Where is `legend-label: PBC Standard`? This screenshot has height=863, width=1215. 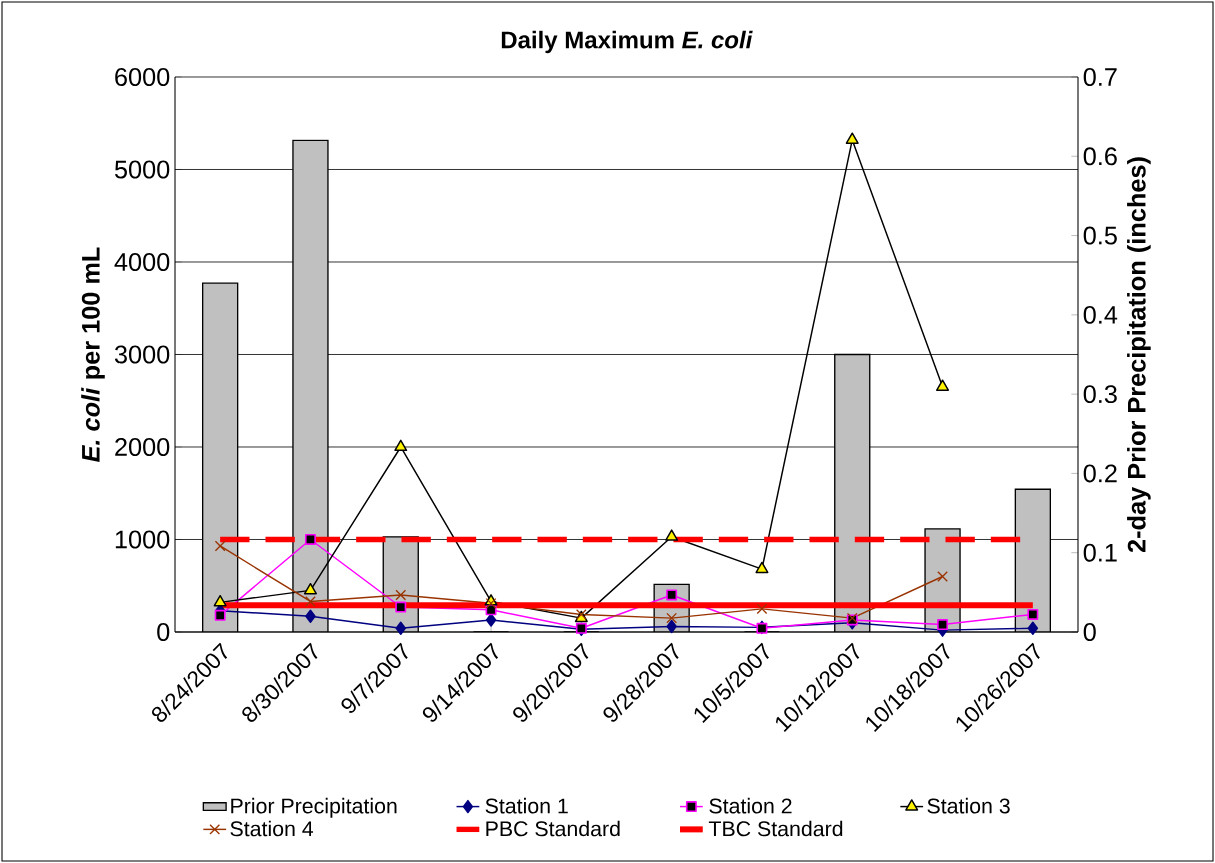
legend-label: PBC Standard is located at coordinates (553, 828).